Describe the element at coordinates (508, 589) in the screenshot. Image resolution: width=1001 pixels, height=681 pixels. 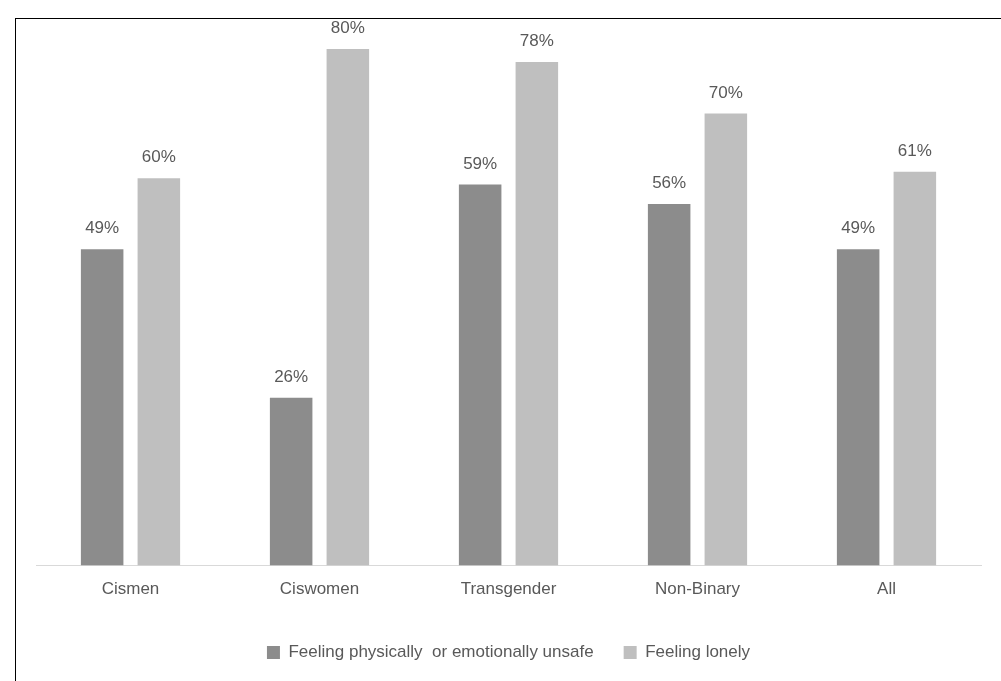
I see `x-tick-label: Transgender` at that location.